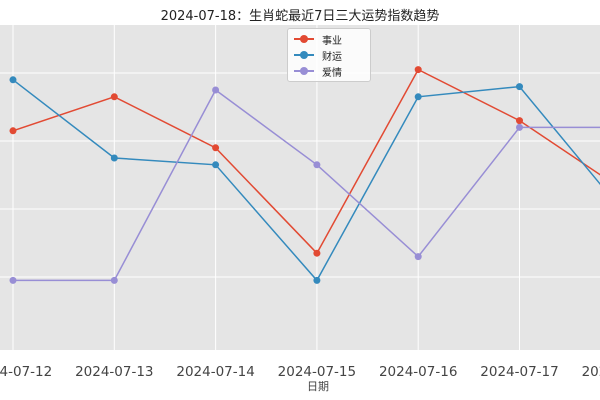  I want to click on x-axis-label: 日期, so click(318, 386).